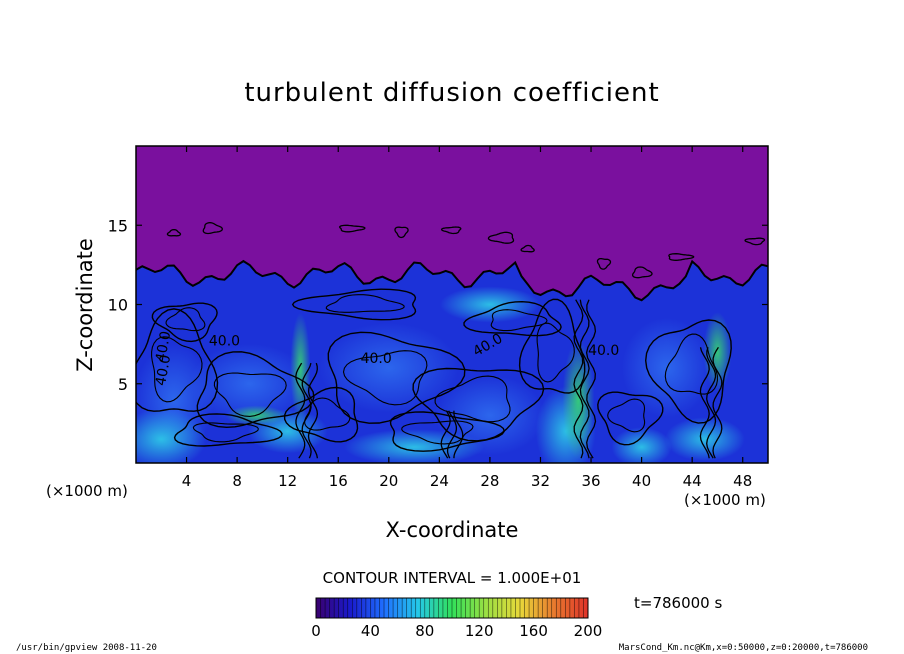 Image resolution: width=904 pixels, height=654 pixels. Describe the element at coordinates (692, 481) in the screenshot. I see `x-tick-label: 44` at that location.